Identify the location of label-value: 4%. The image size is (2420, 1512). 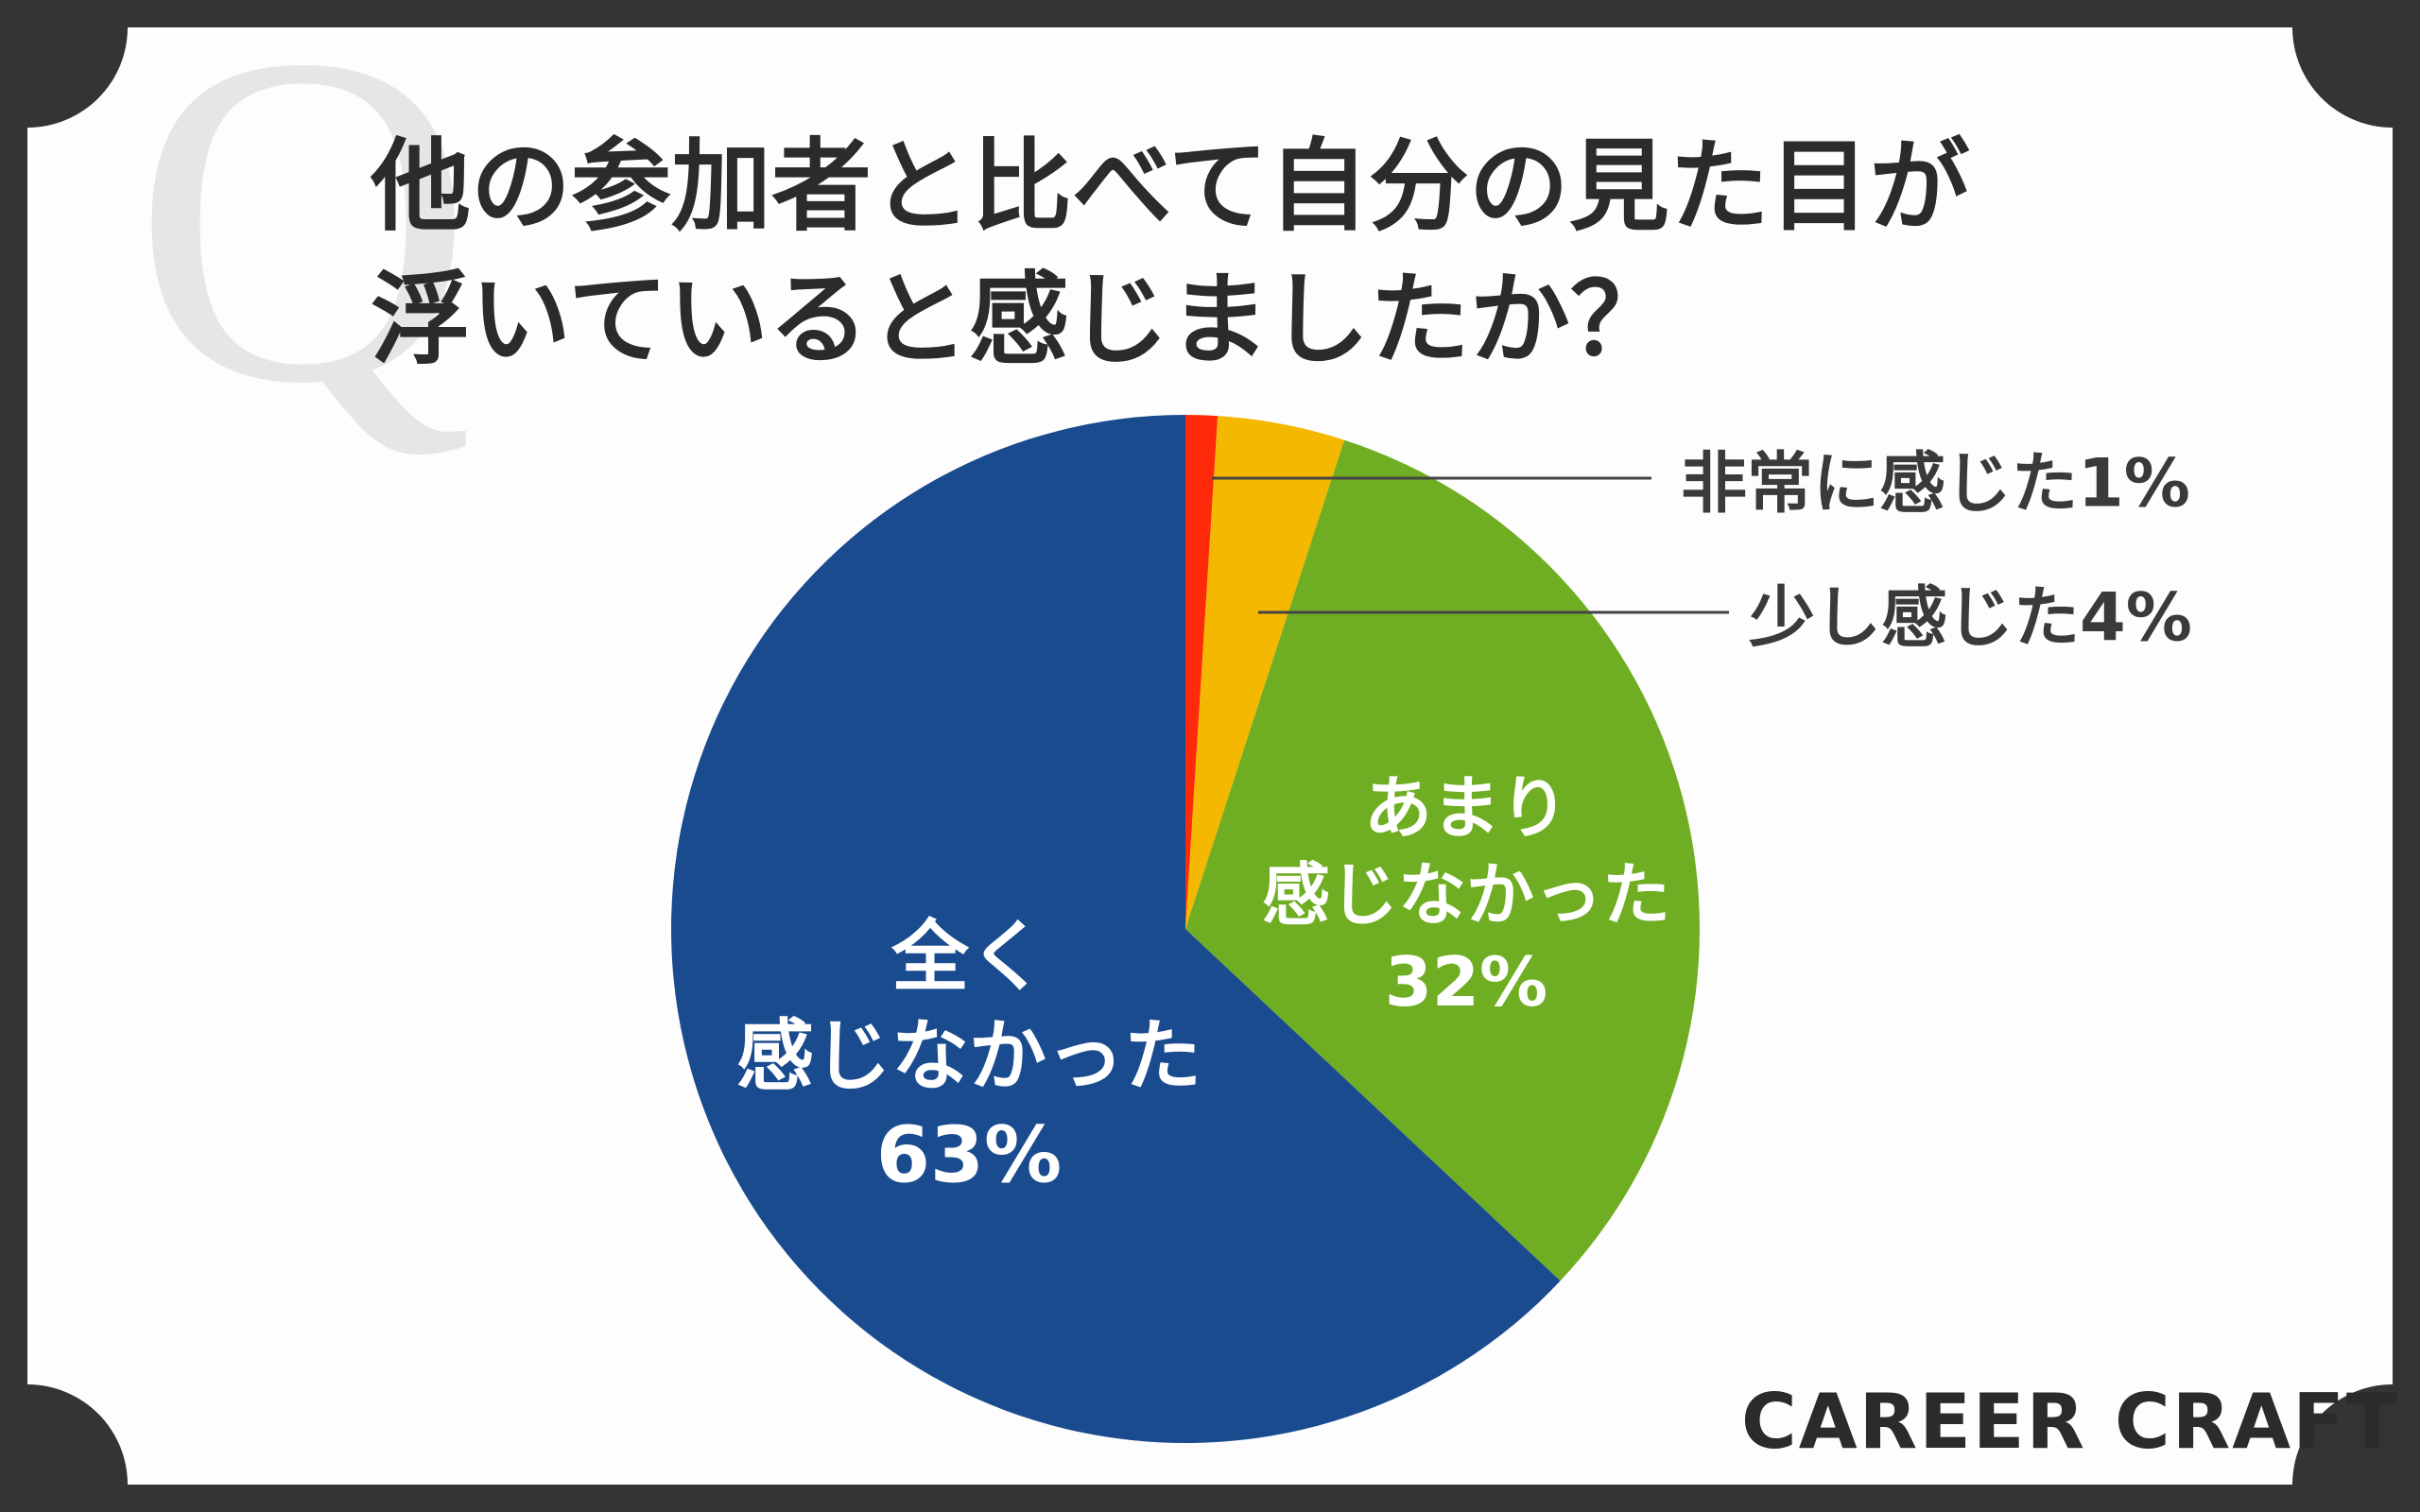
(2136, 617).